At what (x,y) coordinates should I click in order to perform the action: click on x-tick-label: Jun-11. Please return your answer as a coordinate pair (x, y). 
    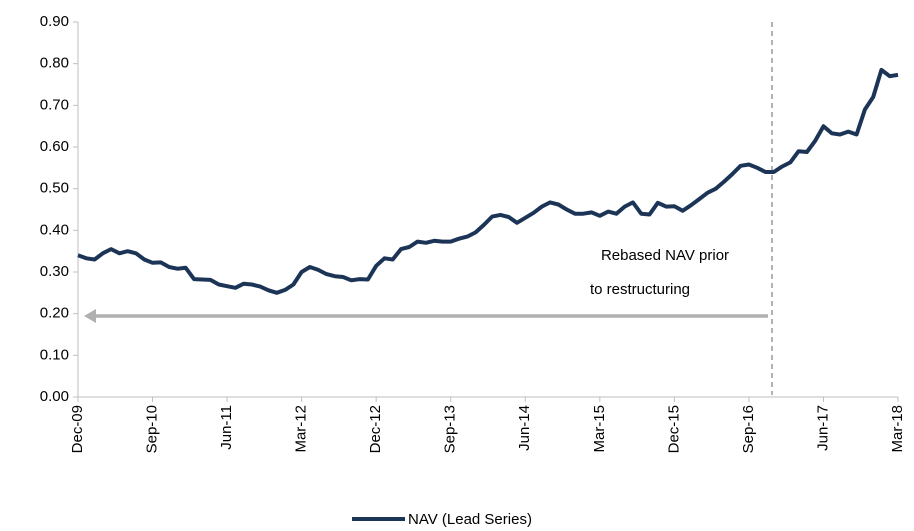
    Looking at the image, I should click on (226, 427).